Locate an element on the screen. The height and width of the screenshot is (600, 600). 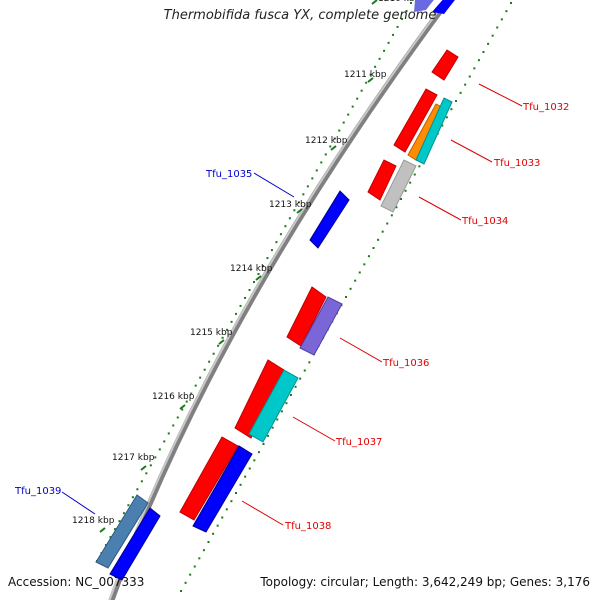
gene-tfu-1034-grey is located at coordinates (398, 186).